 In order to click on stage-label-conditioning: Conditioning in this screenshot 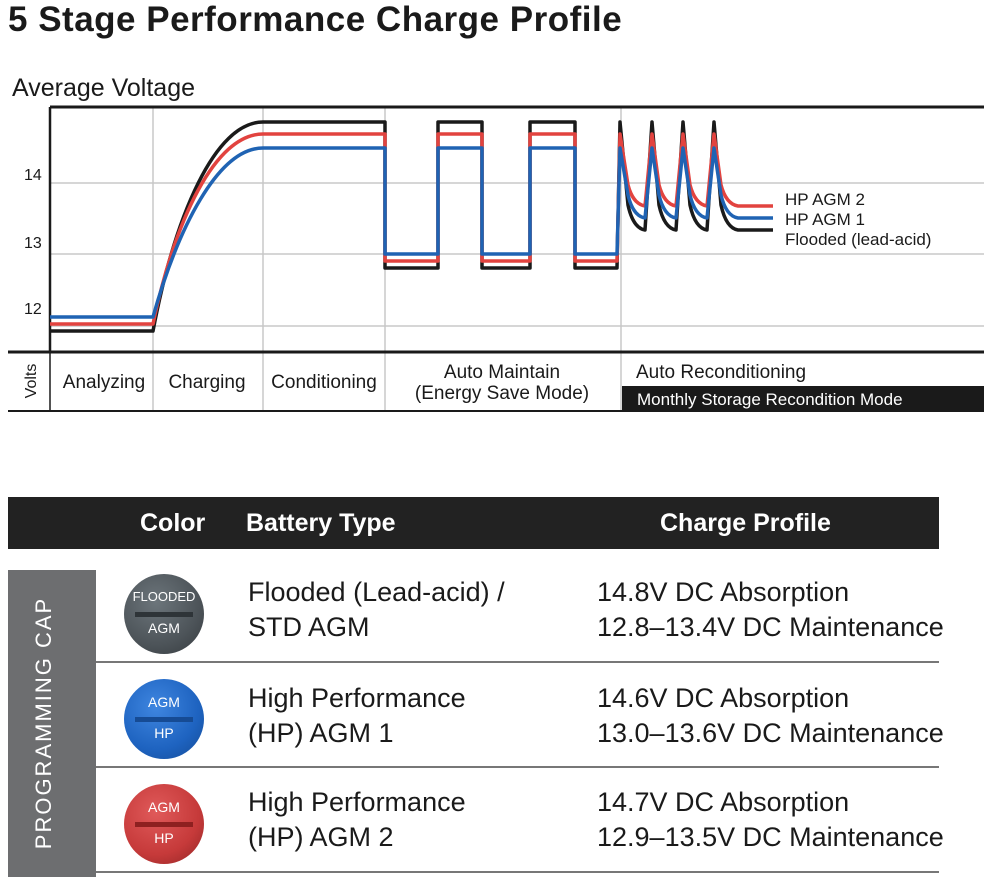, I will do `click(324, 382)`.